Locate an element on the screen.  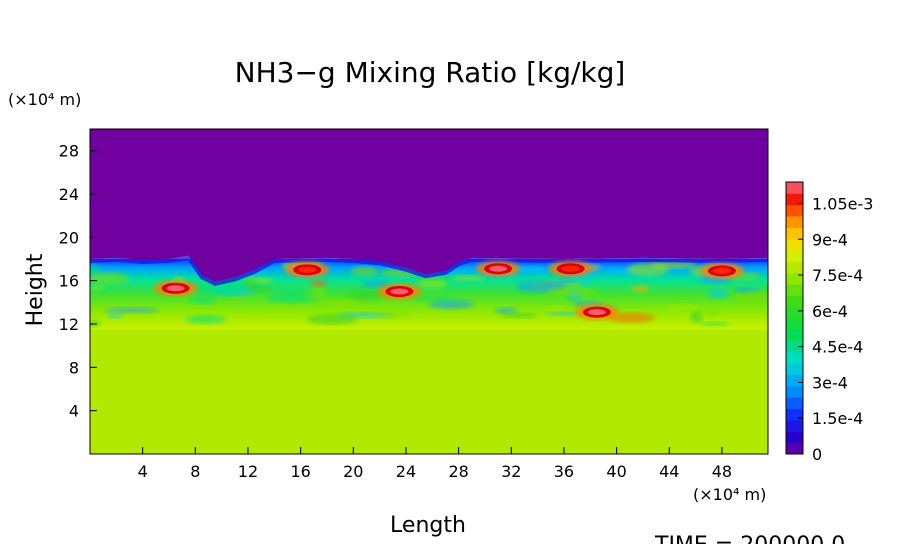
colorbar: 0 1.5e-4 3e-4 4.5e-4 6e-4 7.5e-4 9e-4 1.05e-3 is located at coordinates (829, 322).